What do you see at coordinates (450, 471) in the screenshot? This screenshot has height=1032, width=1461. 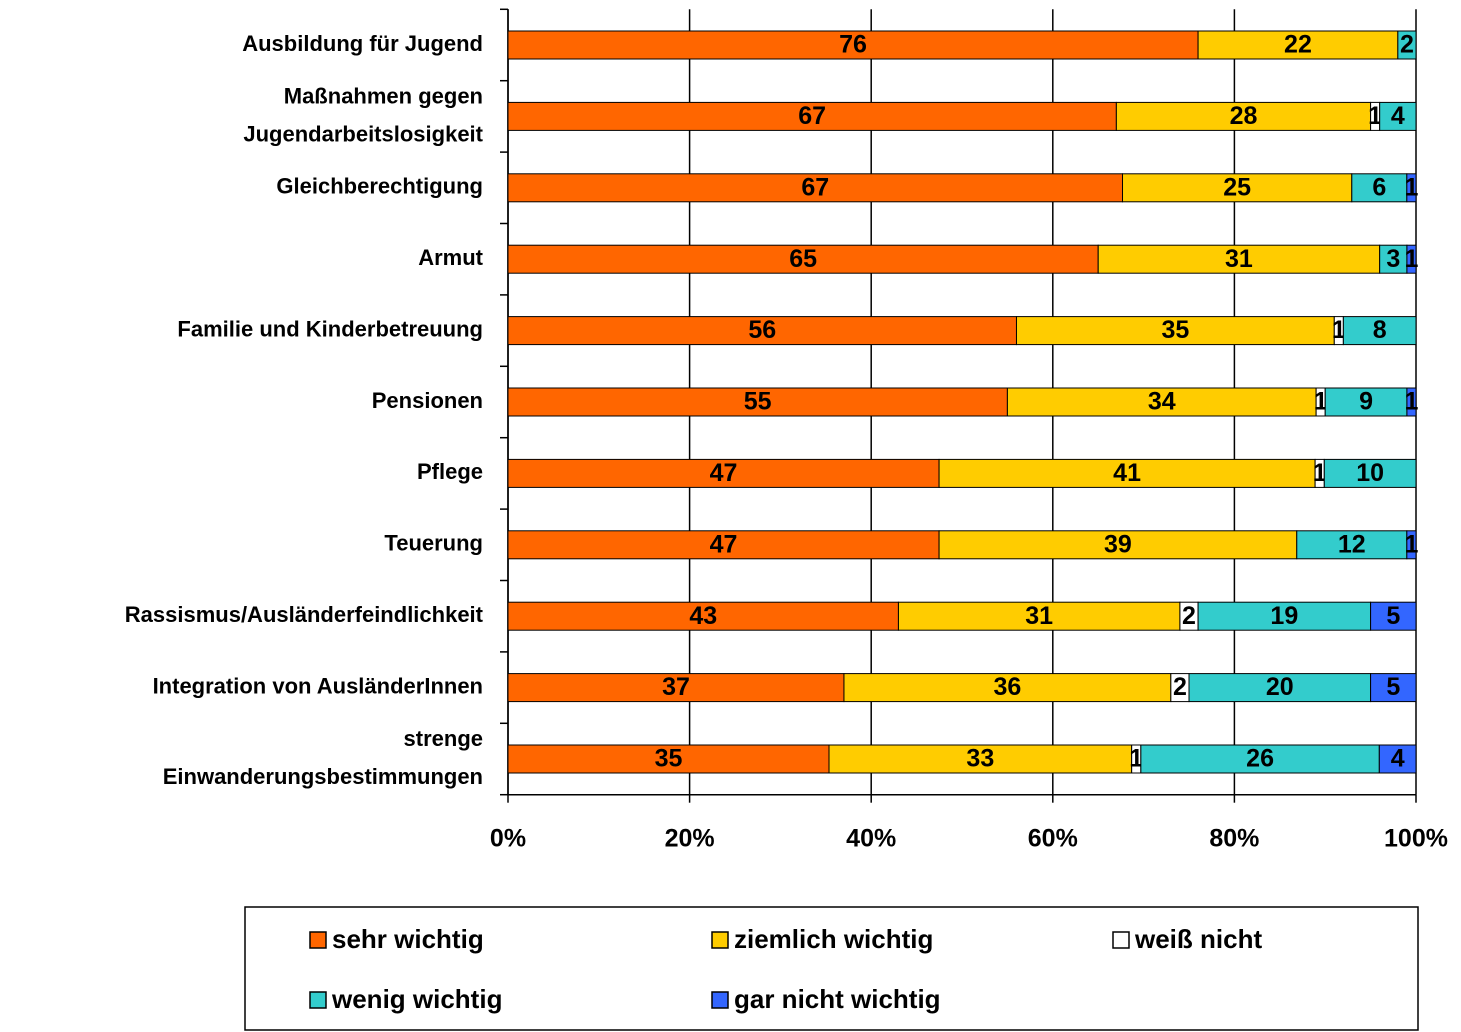 I see `y-tick-label: Pflege` at bounding box center [450, 471].